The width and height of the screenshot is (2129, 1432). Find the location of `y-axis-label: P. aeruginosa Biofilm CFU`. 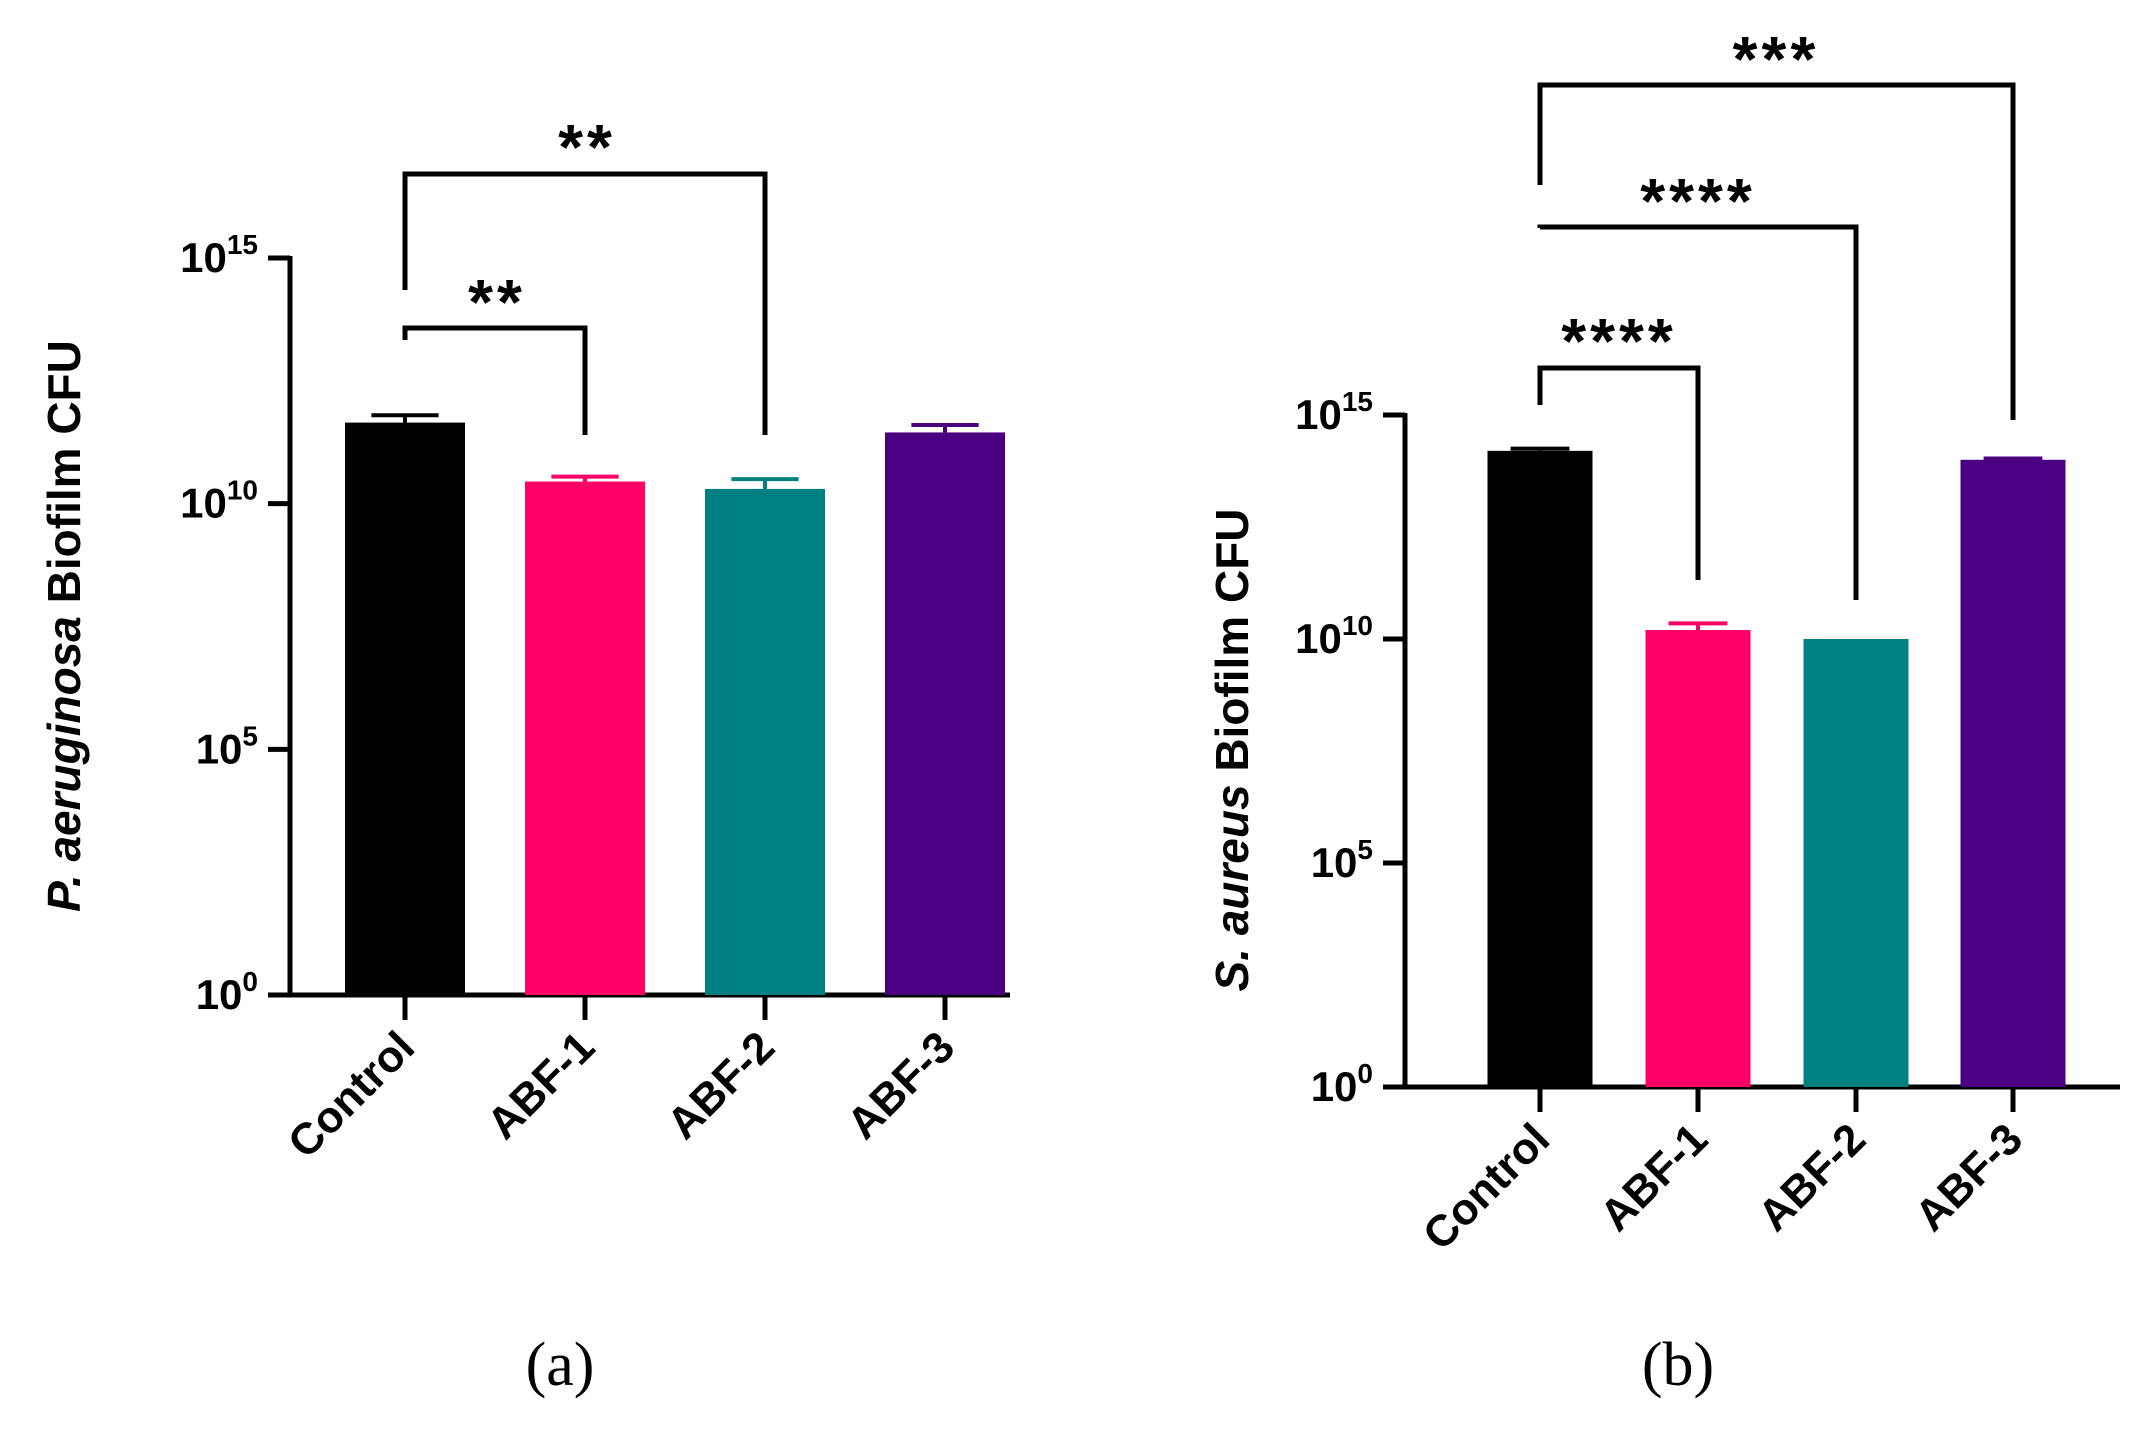

y-axis-label: P. aeruginosa Biofilm CFU is located at coordinates (64, 626).